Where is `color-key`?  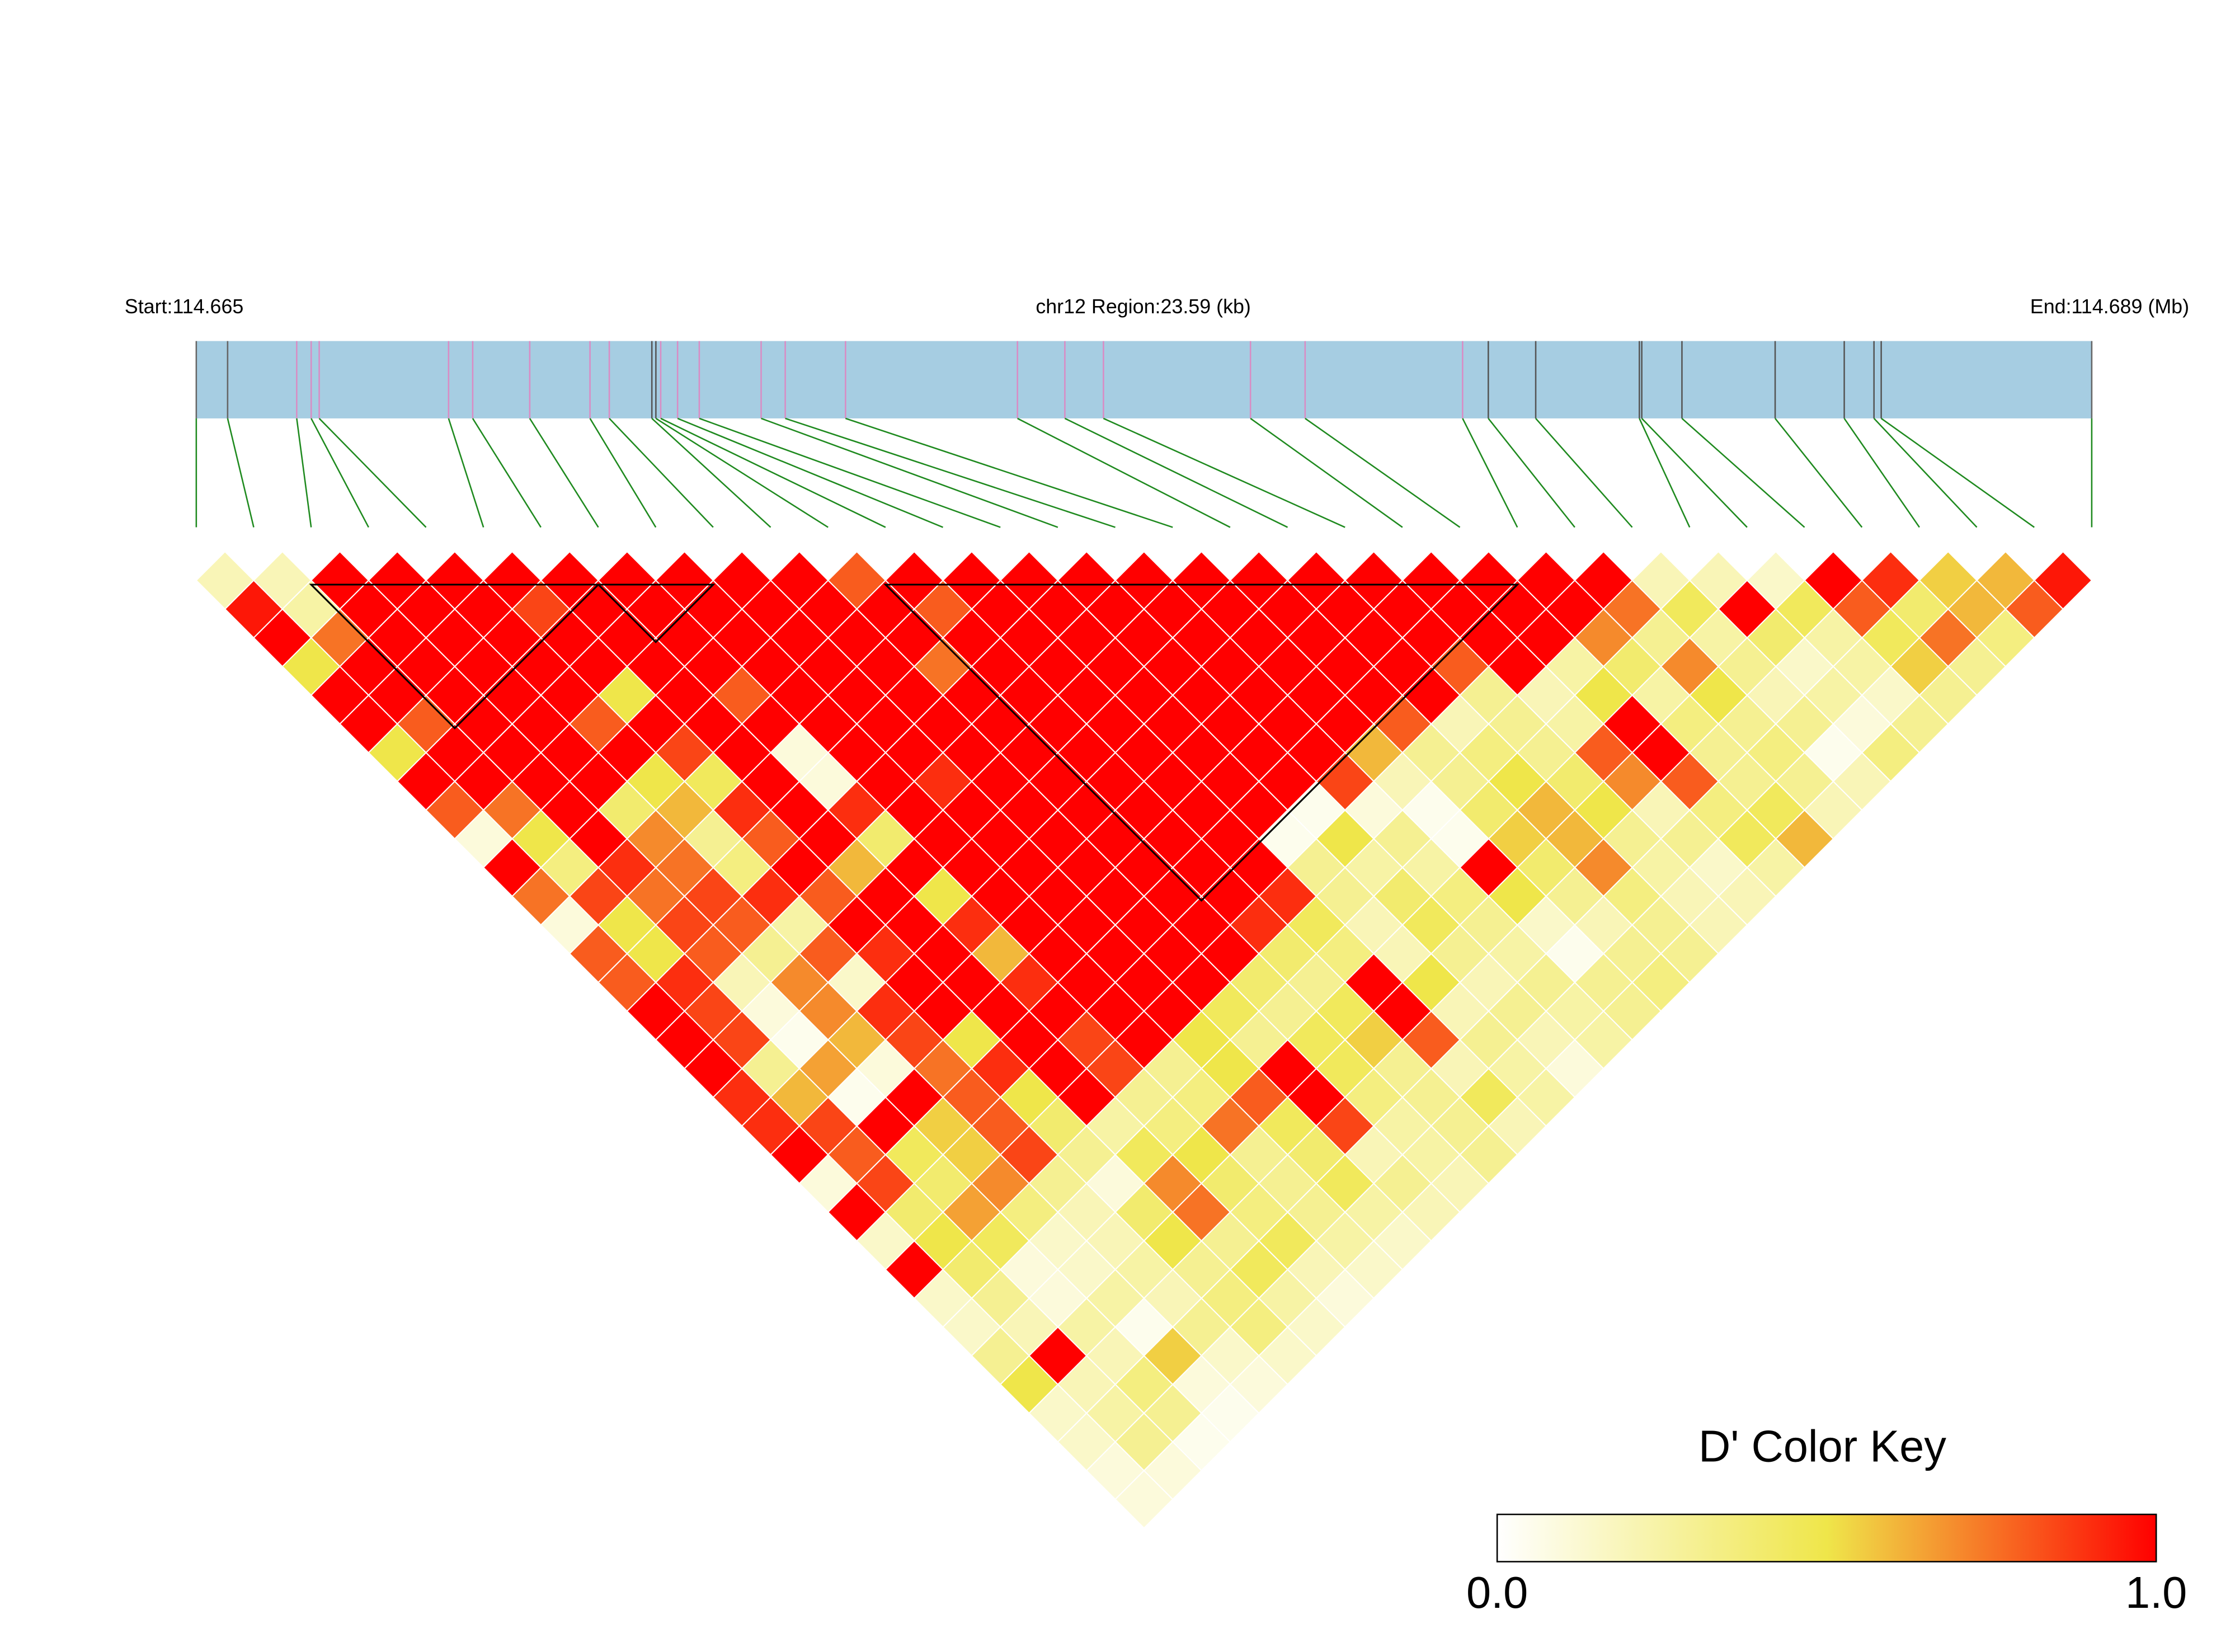
color-key is located at coordinates (1827, 1537).